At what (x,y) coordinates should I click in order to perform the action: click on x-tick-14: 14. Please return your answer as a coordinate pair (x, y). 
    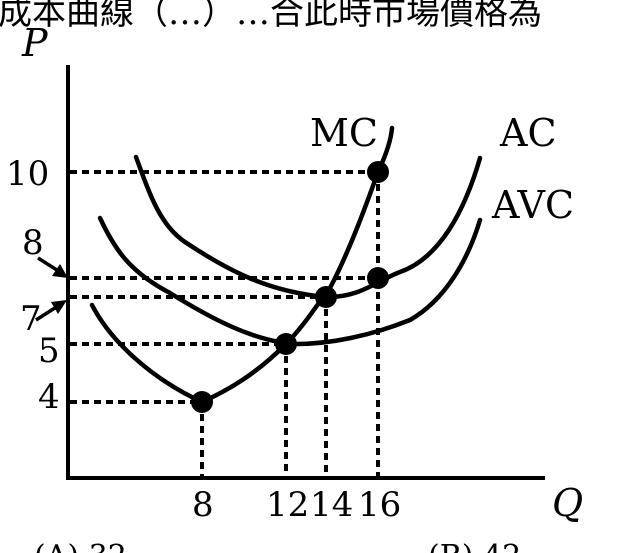
    Looking at the image, I should click on (331, 505).